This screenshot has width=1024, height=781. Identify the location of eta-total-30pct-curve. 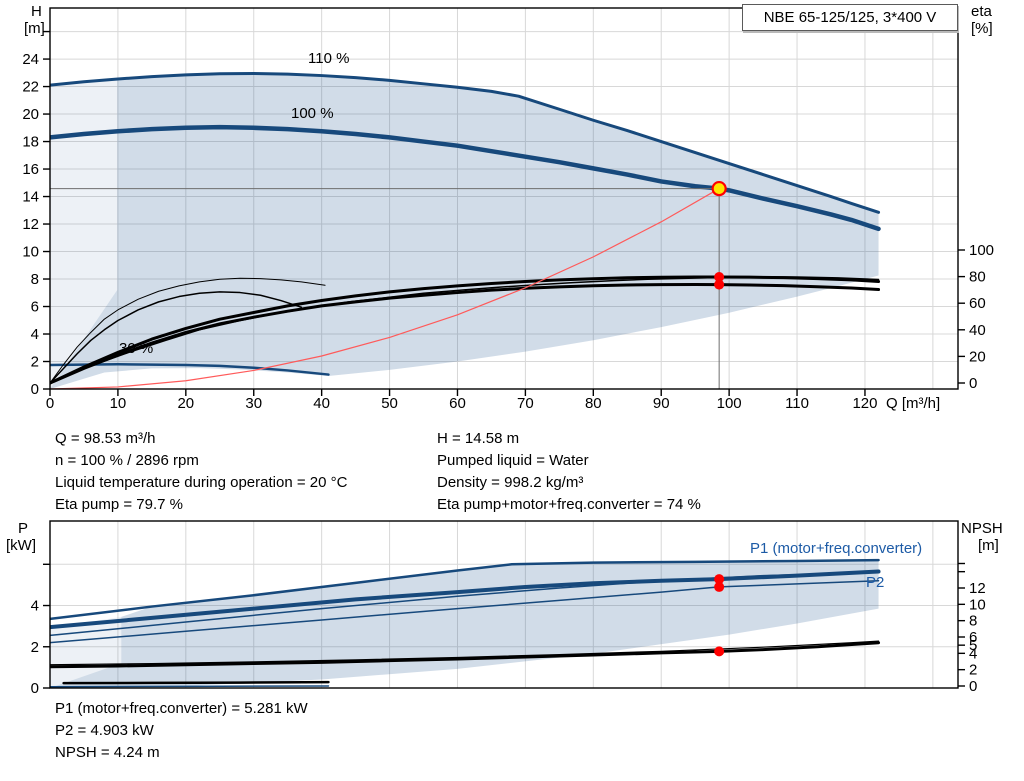
(176, 337).